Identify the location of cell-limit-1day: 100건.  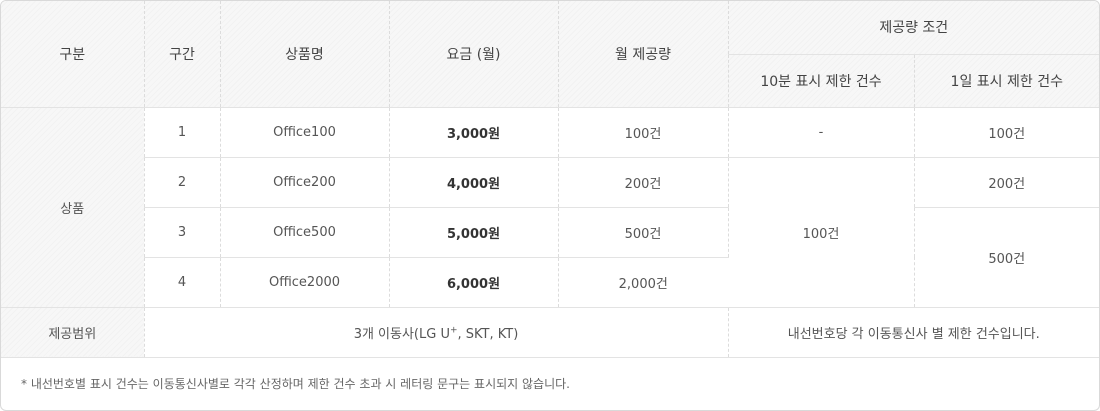
(1006, 132).